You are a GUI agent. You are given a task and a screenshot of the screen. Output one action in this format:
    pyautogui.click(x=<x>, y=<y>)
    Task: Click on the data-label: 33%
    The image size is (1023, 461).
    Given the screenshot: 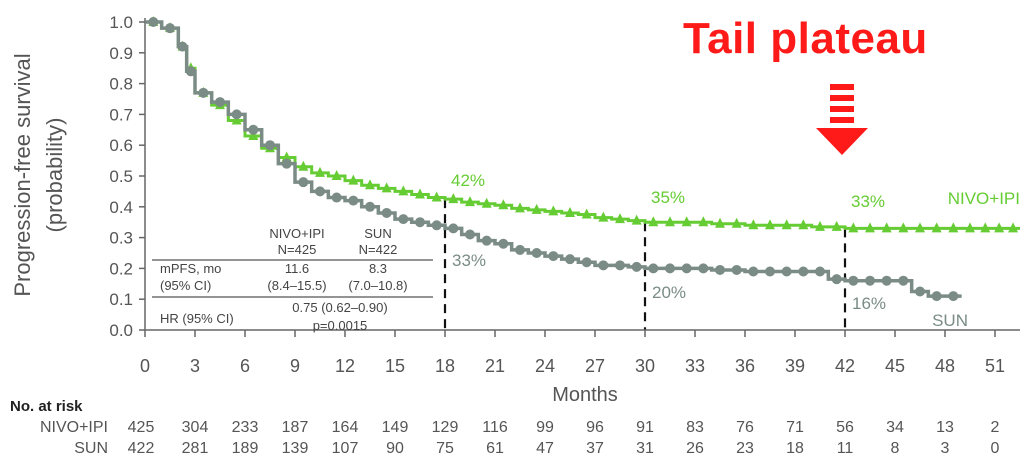 What is the action you would take?
    pyautogui.click(x=469, y=260)
    